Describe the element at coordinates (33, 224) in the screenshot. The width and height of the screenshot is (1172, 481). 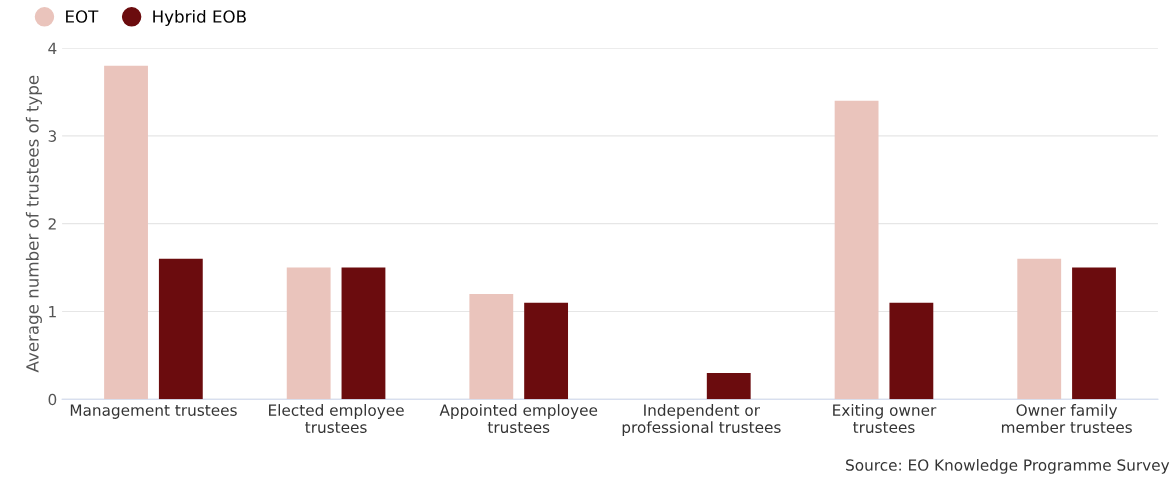
I see `y-axis-title: Average number of trustees of type` at that location.